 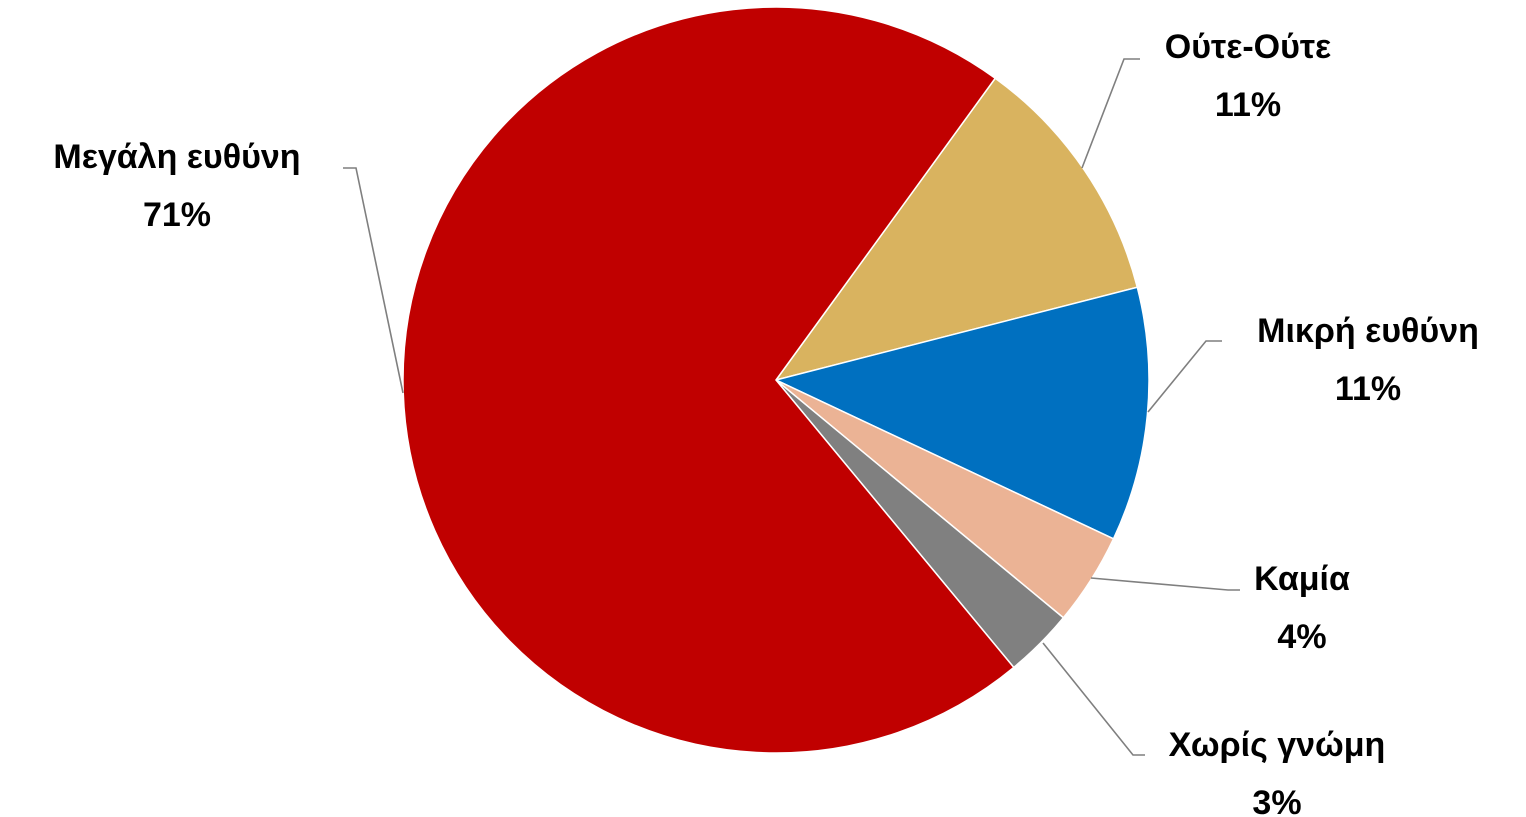 What do you see at coordinates (176, 157) in the screenshot?
I see `slice-category-label: Μεγάλη ευθύνη` at bounding box center [176, 157].